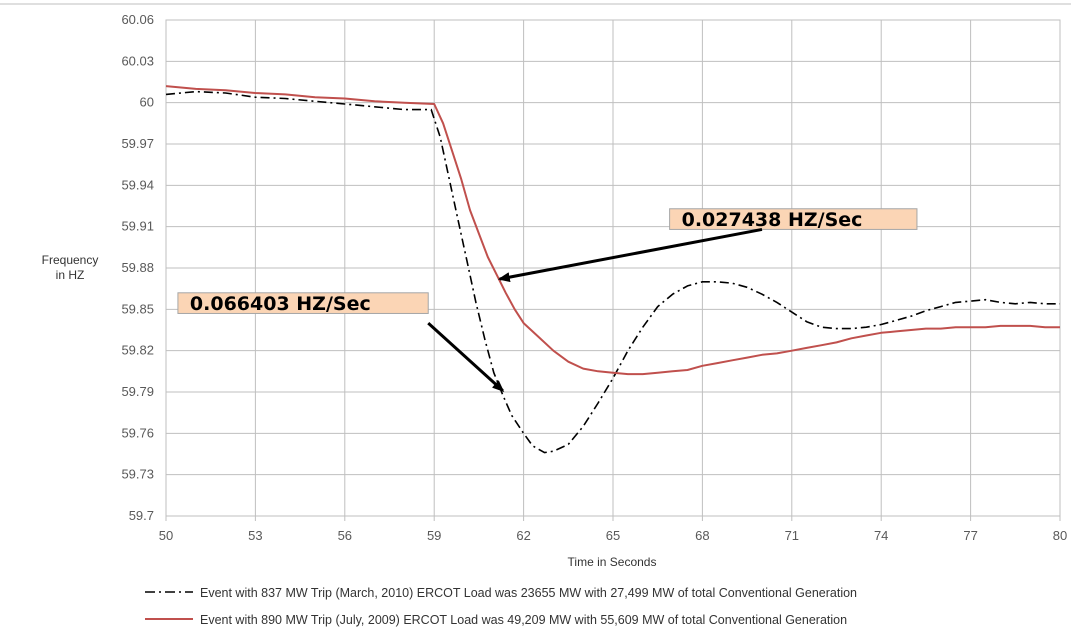 This screenshot has width=1071, height=638. Describe the element at coordinates (137, 60) in the screenshot. I see `y-tick-label: 60.03` at that location.